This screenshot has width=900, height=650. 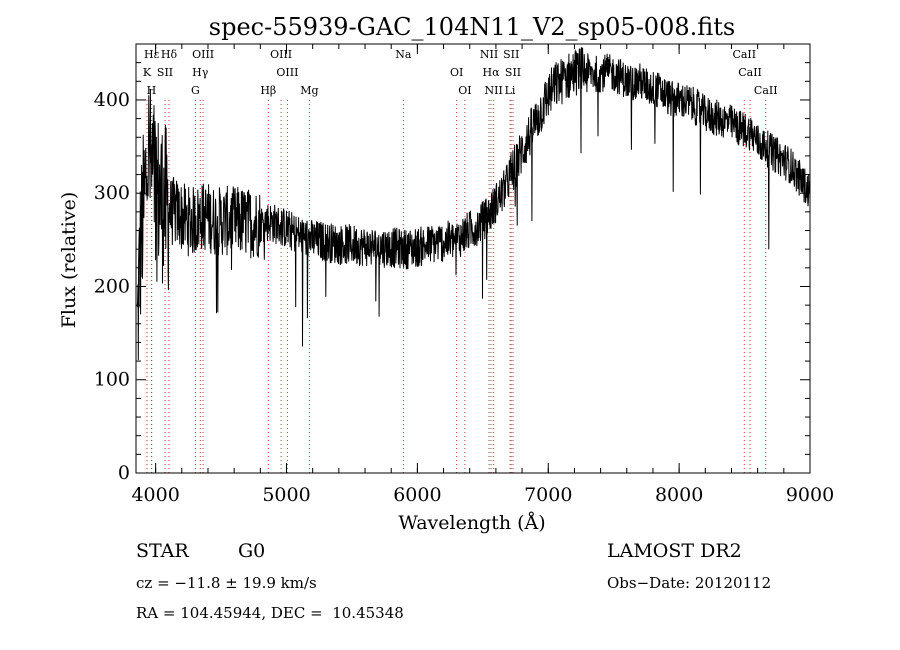 What do you see at coordinates (810, 495) in the screenshot?
I see `x-tick-label: 9000` at bounding box center [810, 495].